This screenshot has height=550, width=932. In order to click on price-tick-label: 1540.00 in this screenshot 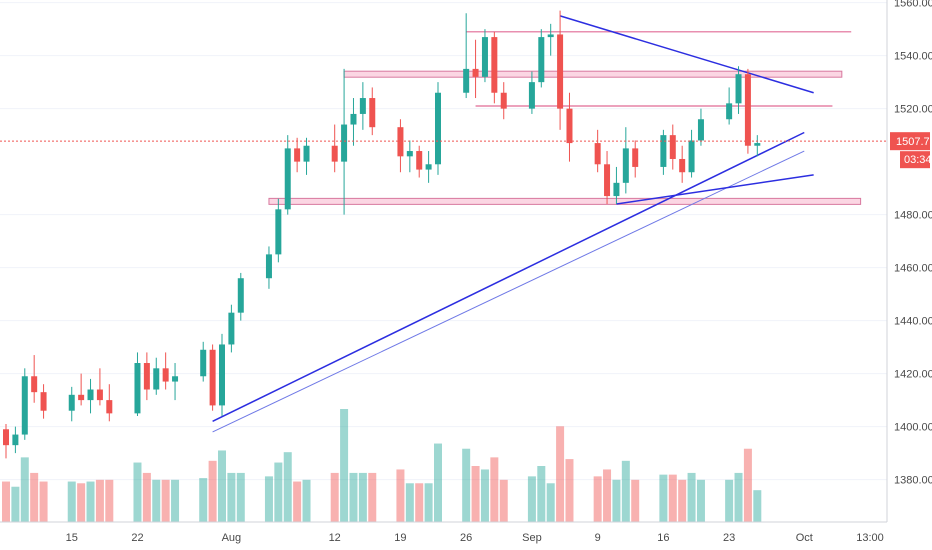, I will do `click(913, 57)`.